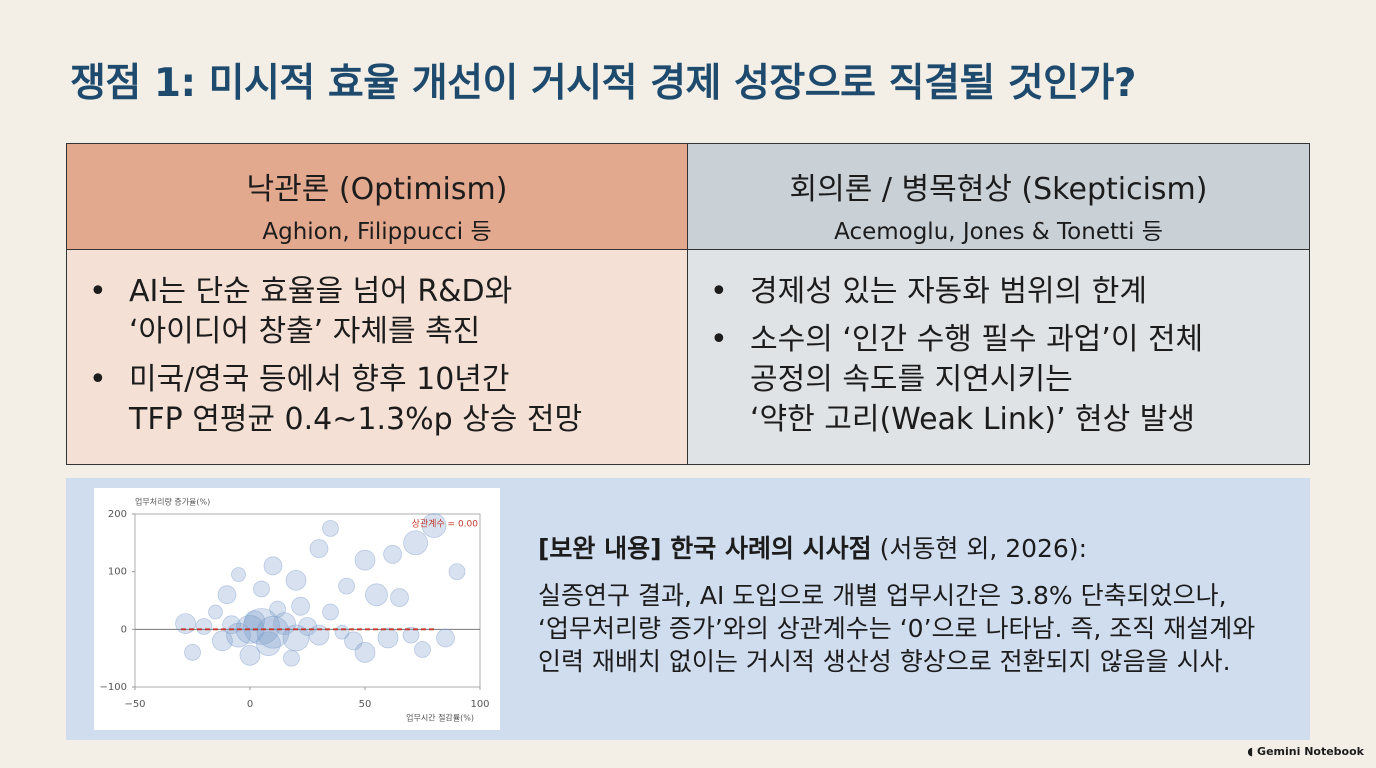 Image resolution: width=1376 pixels, height=768 pixels. I want to click on footer-icon: ◖, so click(1252, 751).